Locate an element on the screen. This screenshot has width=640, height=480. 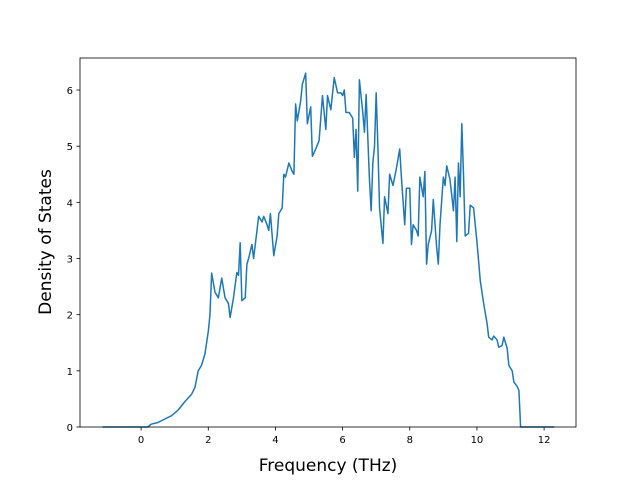
y-tick-label: 5 is located at coordinates (70, 147).